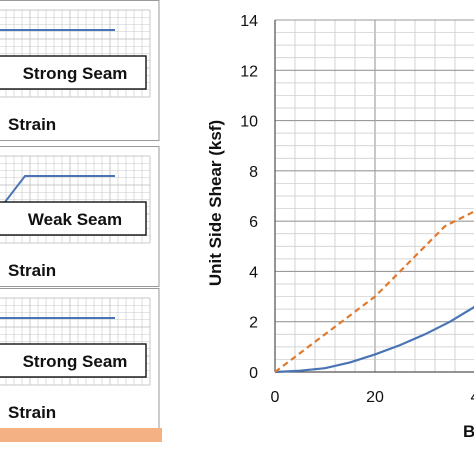 The height and width of the screenshot is (474, 474). What do you see at coordinates (253, 373) in the screenshot?
I see `y-tick-label: 0` at bounding box center [253, 373].